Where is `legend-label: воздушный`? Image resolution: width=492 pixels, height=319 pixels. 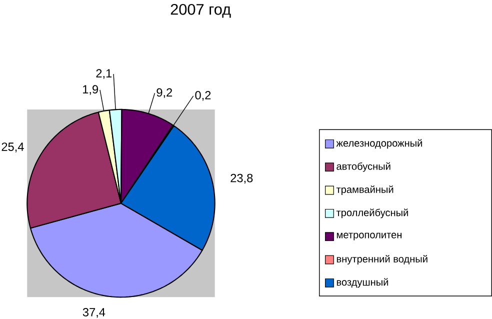
legend-label: воздушный is located at coordinates (362, 283).